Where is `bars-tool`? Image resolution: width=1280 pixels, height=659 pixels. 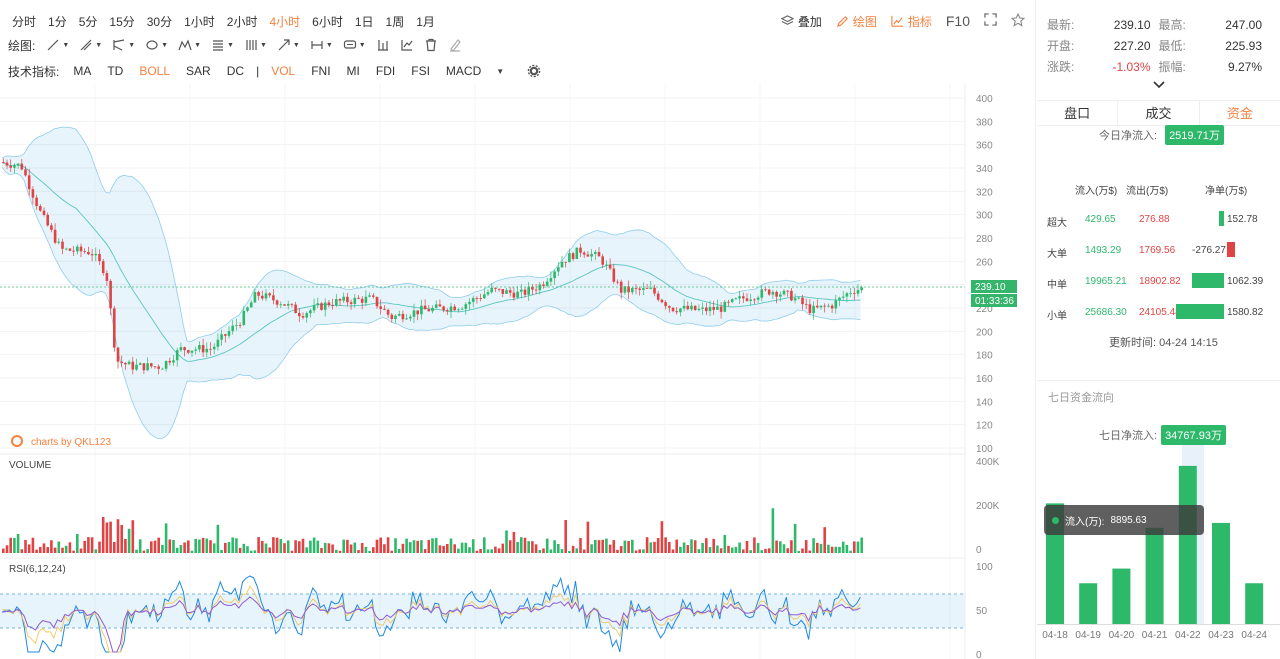
bars-tool is located at coordinates (383, 45).